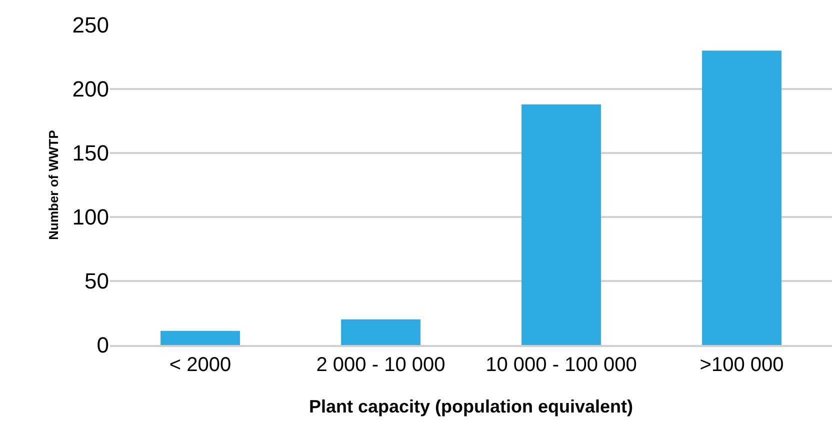  I want to click on x-axis-title: Plant capacity (population equivalent), so click(471, 406).